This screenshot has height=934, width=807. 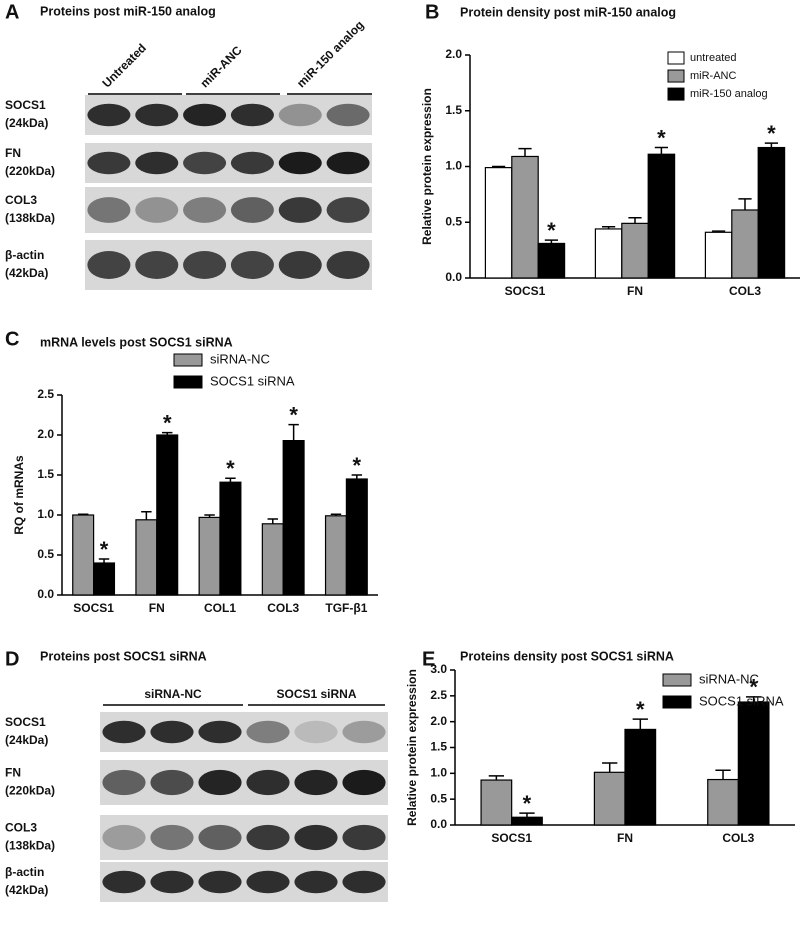 I want to click on panel-letter: A, so click(x=12, y=12).